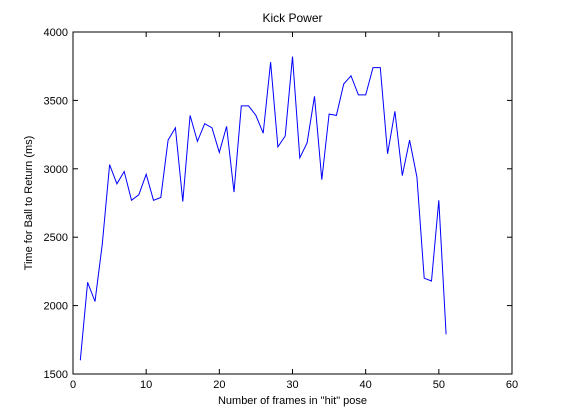 The height and width of the screenshot is (420, 563). Describe the element at coordinates (292, 401) in the screenshot. I see `x-axis-title: Number of frames in "hit" pose` at that location.